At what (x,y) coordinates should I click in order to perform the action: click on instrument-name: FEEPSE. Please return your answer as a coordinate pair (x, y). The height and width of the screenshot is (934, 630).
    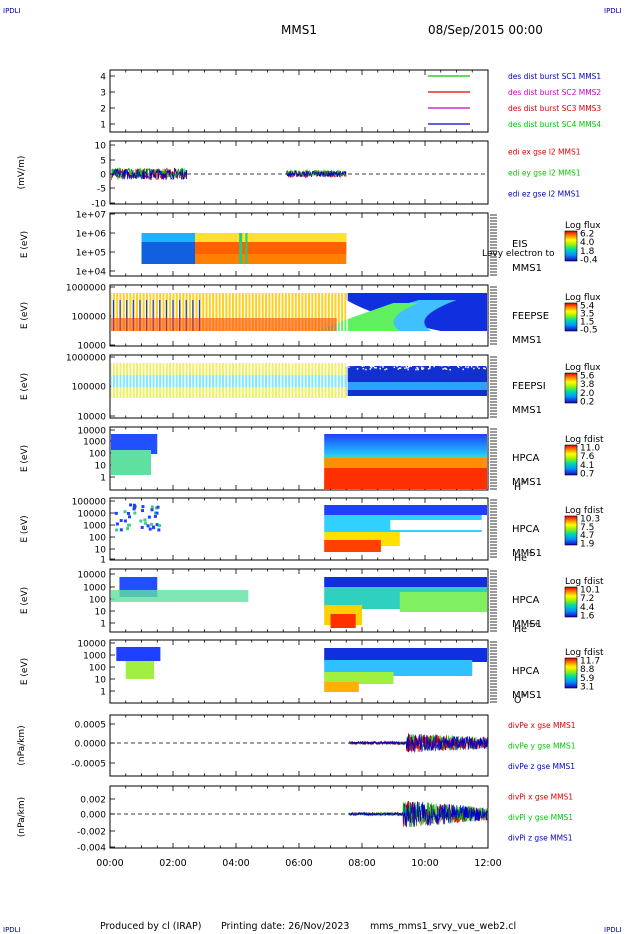
    Looking at the image, I should click on (530, 316).